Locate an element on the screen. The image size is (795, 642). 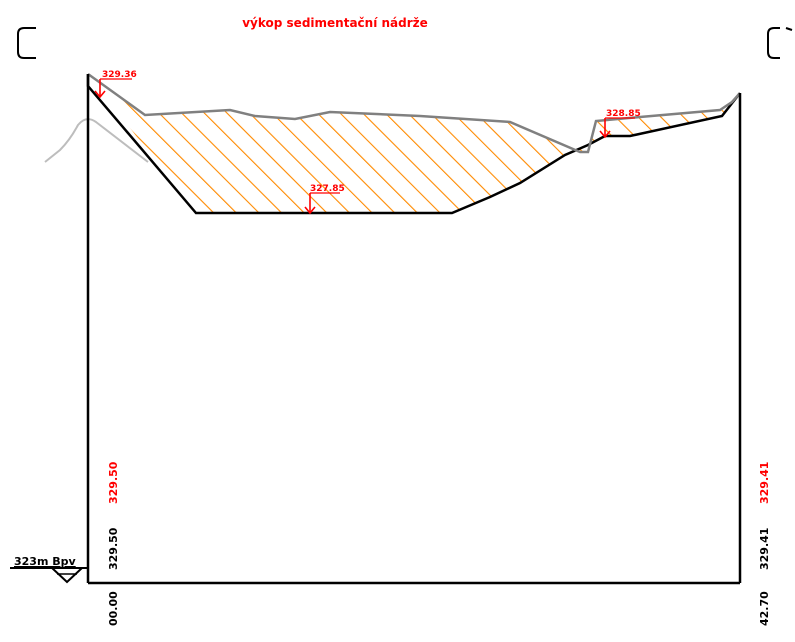
drawing-title: výkop sedimentační nádrže is located at coordinates (335, 23).